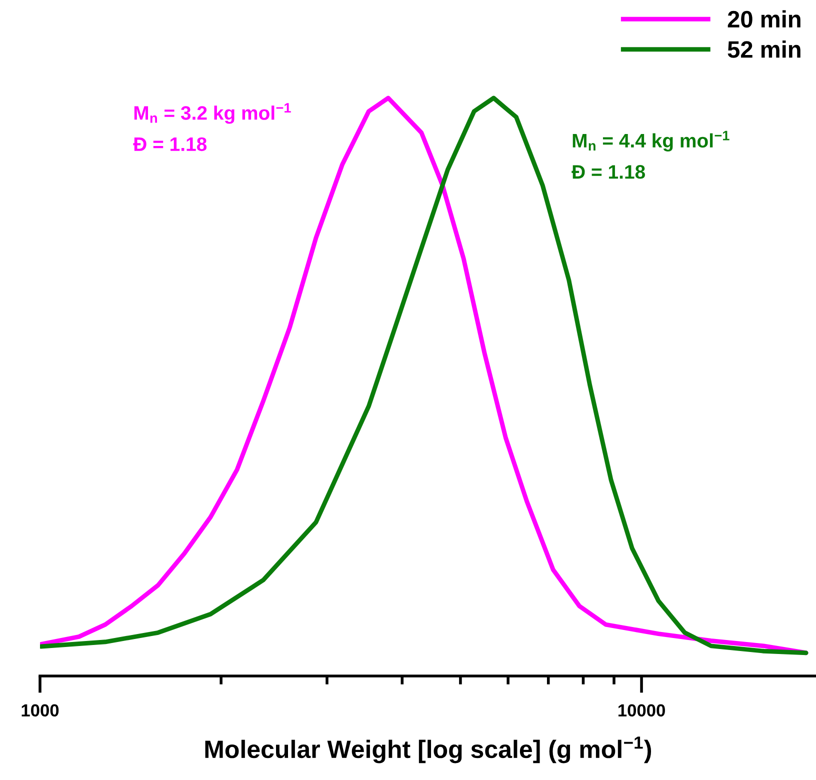  I want to click on text: M$_{n}$ = 4.4 kg mol$^{−1}$ Đ = 1.18, so click(651, 154).